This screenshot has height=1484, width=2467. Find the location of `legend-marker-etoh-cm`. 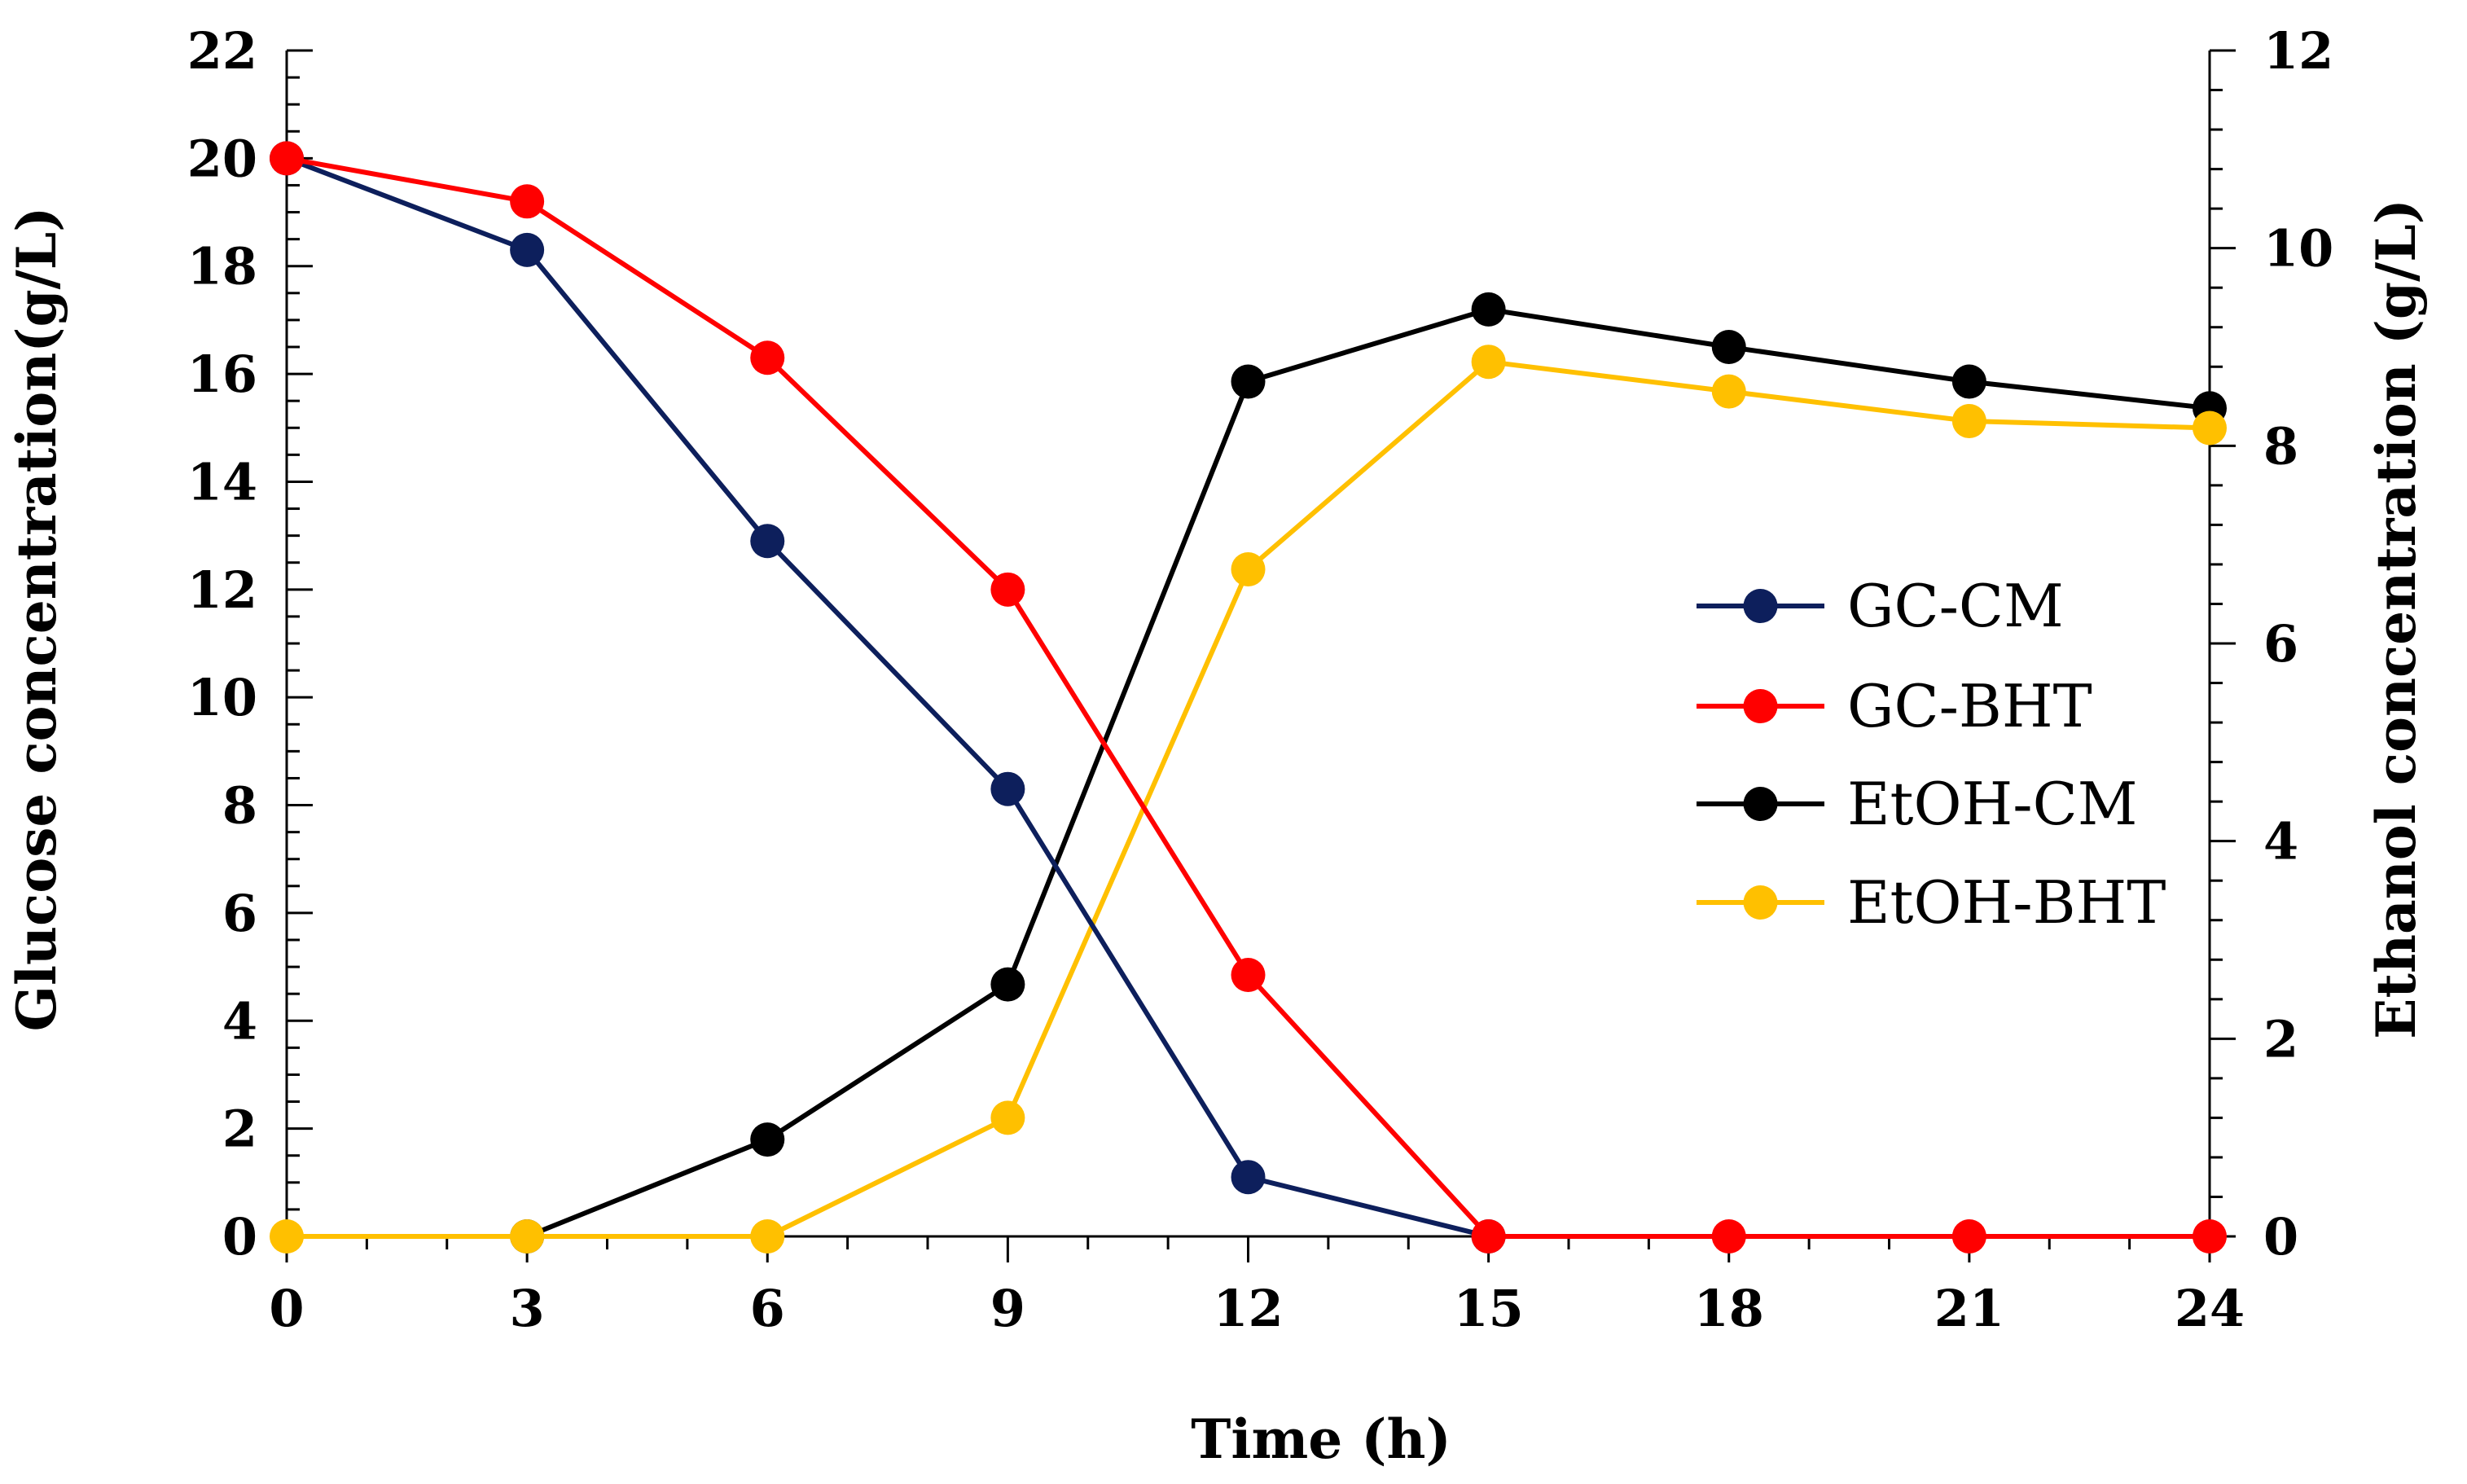

legend-marker-etoh-cm is located at coordinates (1761, 804).